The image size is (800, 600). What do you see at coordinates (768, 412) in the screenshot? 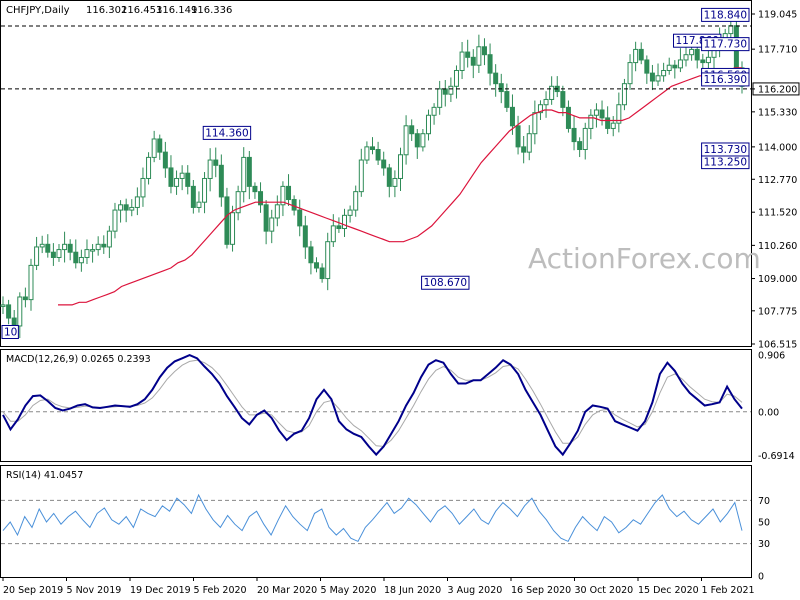
I see `macd-y-tick-label: 0.00` at bounding box center [768, 412].